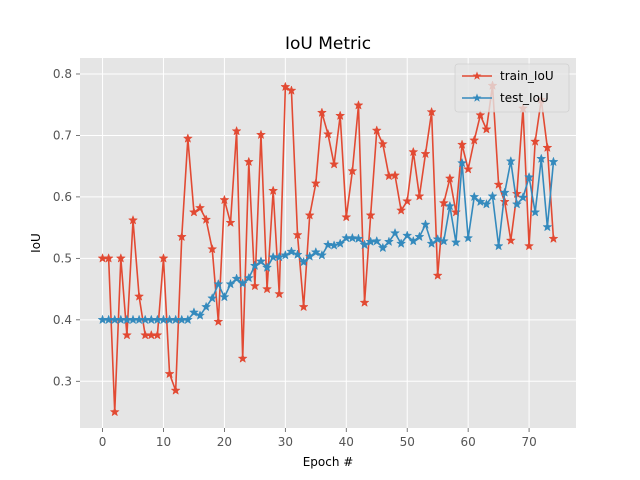  What do you see at coordinates (468, 442) in the screenshot?
I see `x-tick-label: 60` at bounding box center [468, 442].